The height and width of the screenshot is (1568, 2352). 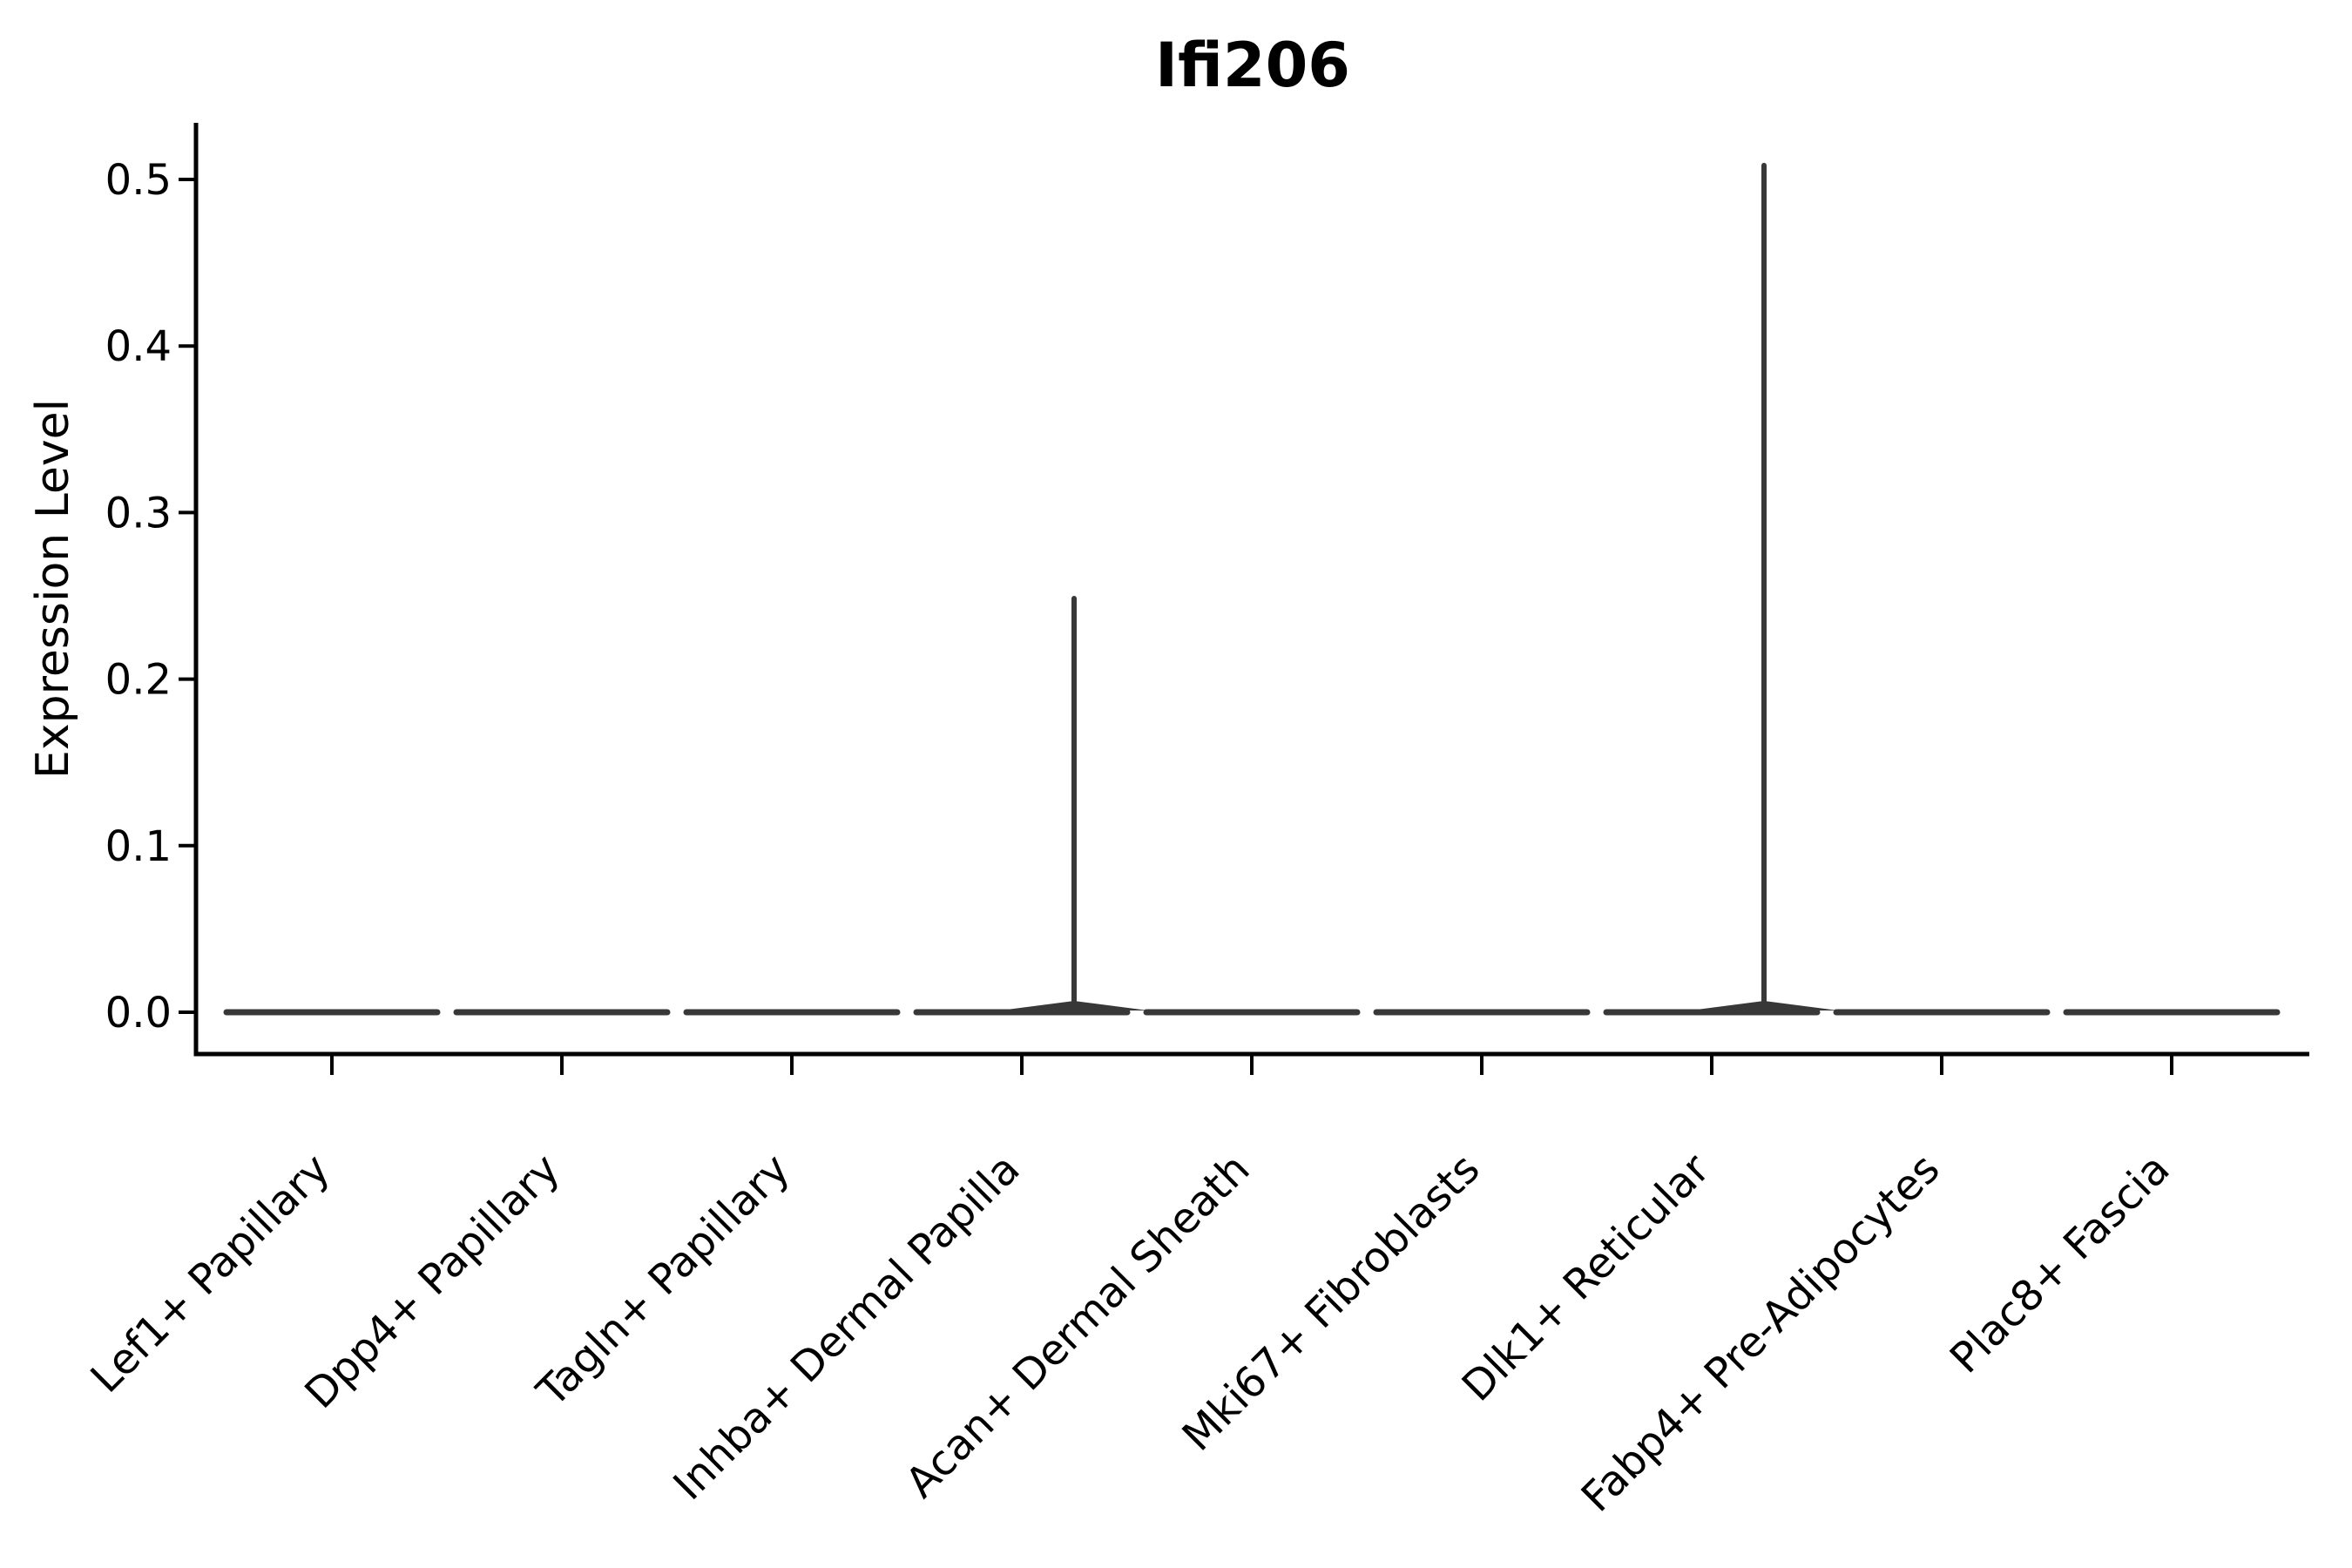 What do you see at coordinates (138, 346) in the screenshot?
I see `y-tick-label: 0.4` at bounding box center [138, 346].